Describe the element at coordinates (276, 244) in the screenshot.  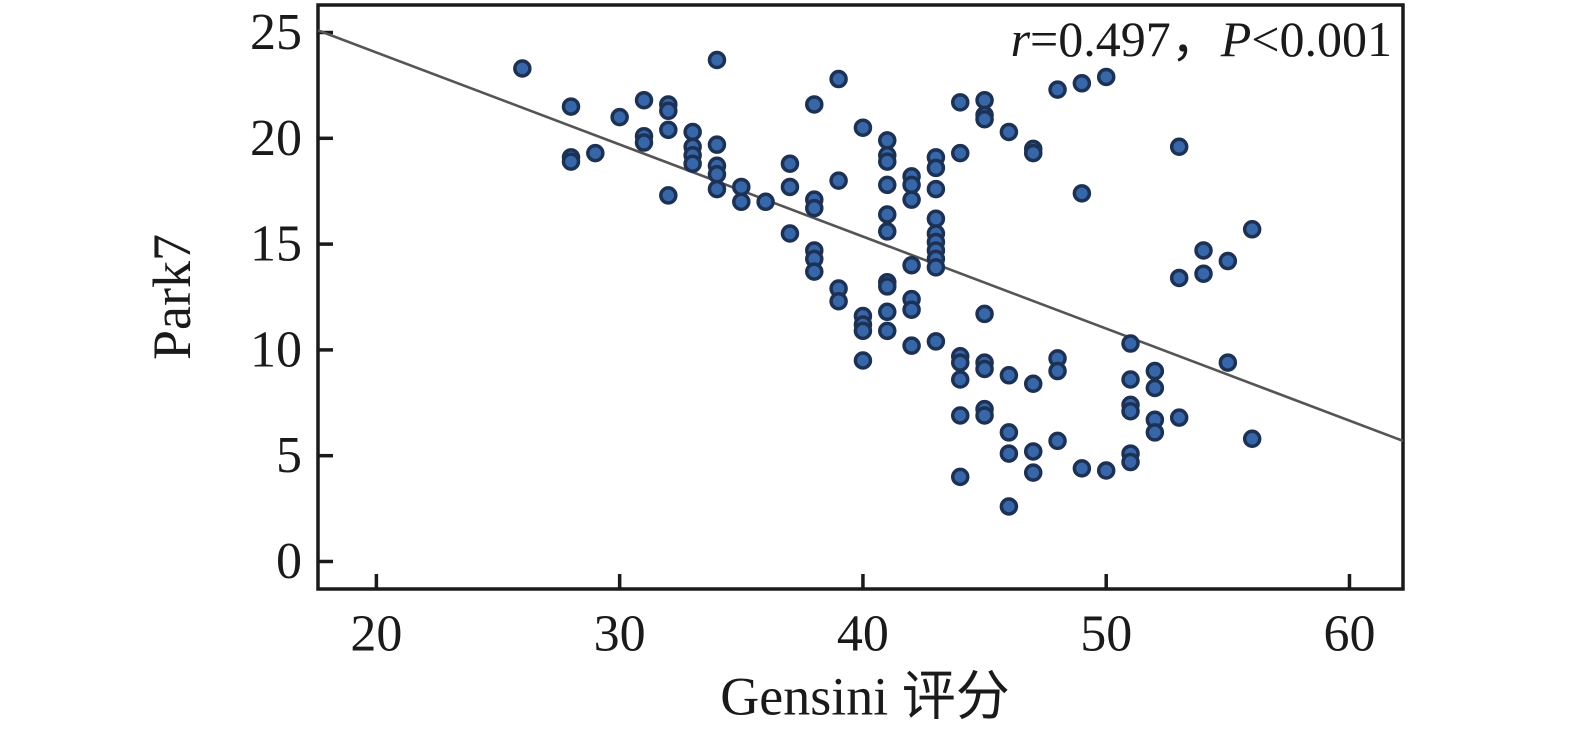
I see `y-tick-label: 15` at that location.